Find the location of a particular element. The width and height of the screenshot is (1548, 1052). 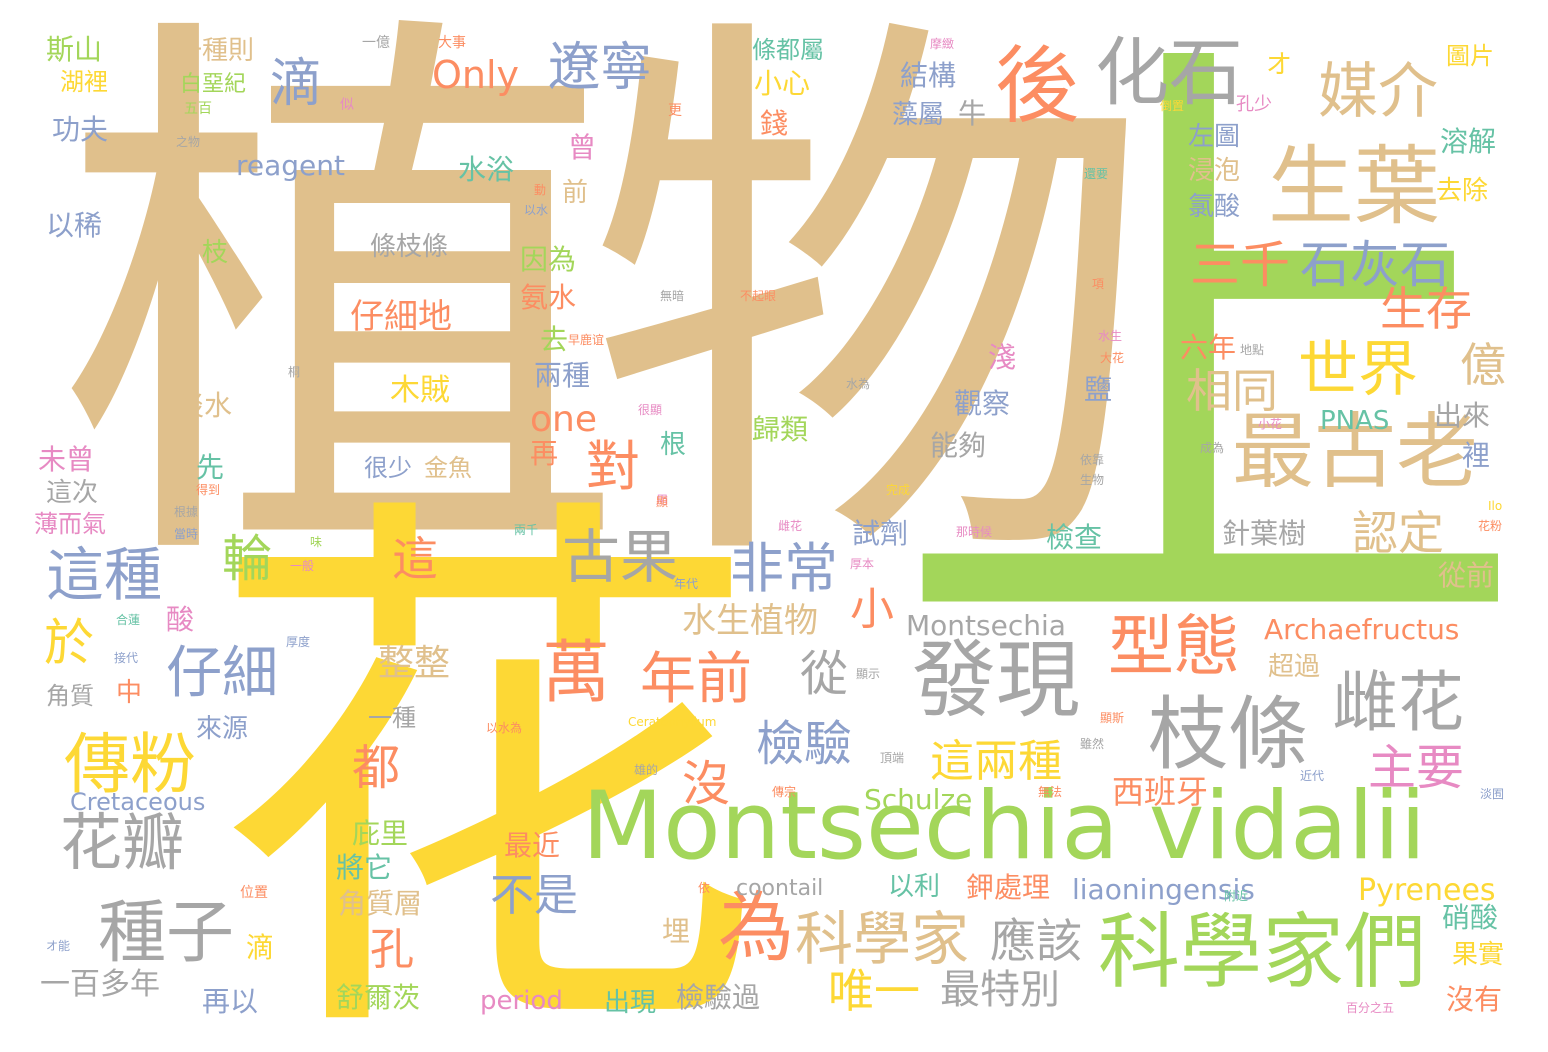

word: 這 is located at coordinates (415, 559).